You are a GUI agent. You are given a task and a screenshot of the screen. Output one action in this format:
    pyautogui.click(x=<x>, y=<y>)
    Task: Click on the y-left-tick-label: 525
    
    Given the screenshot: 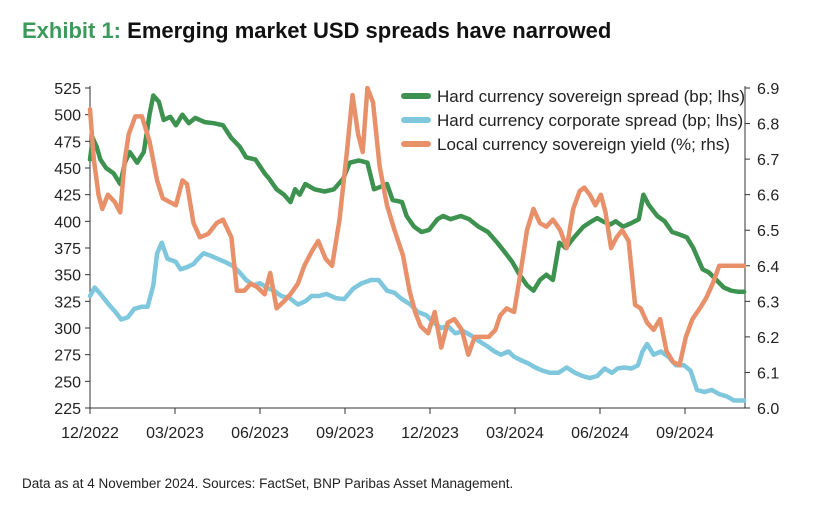 What is the action you would take?
    pyautogui.click(x=67, y=89)
    